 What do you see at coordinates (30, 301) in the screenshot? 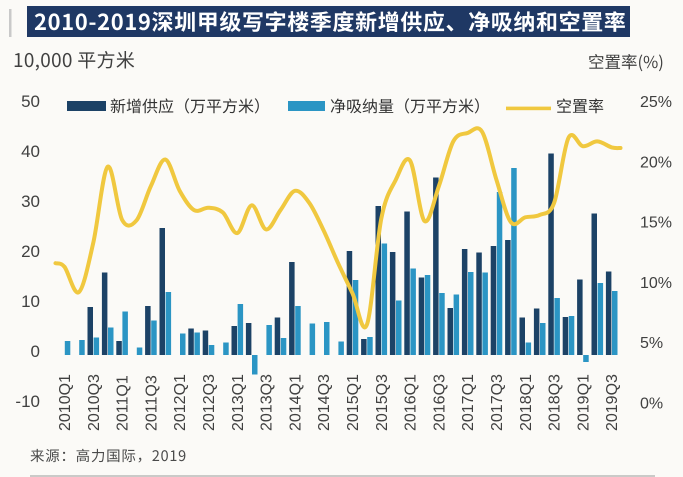
I see `svg-text: 10` at bounding box center [30, 301].